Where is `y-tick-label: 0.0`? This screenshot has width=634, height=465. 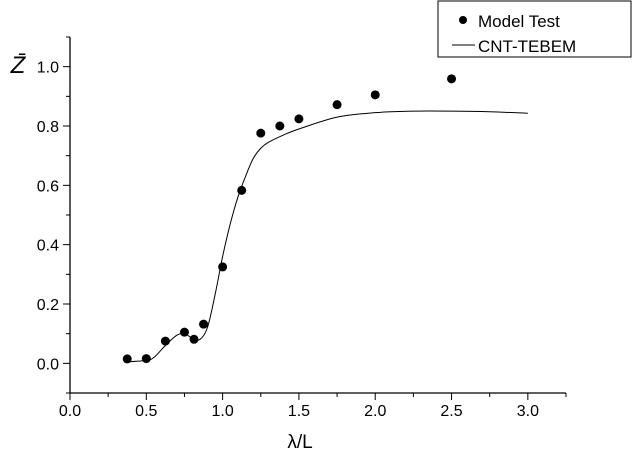 y-tick-label: 0.0 is located at coordinates (48, 364).